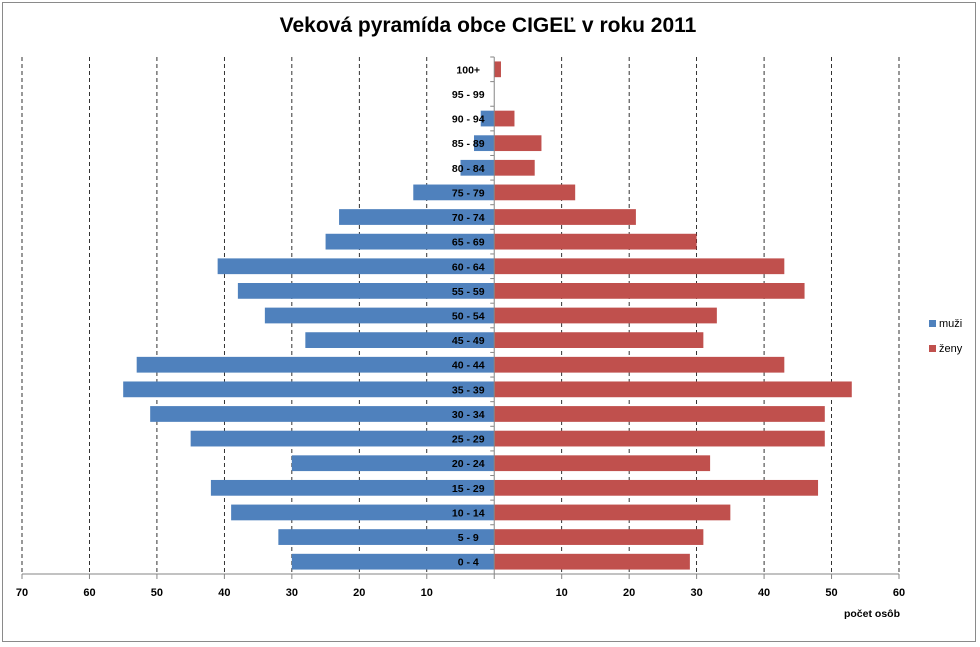  Describe the element at coordinates (488, 25) in the screenshot. I see `chart-title: Veková pyramída obce CIGEĽ v roku 2011` at that location.